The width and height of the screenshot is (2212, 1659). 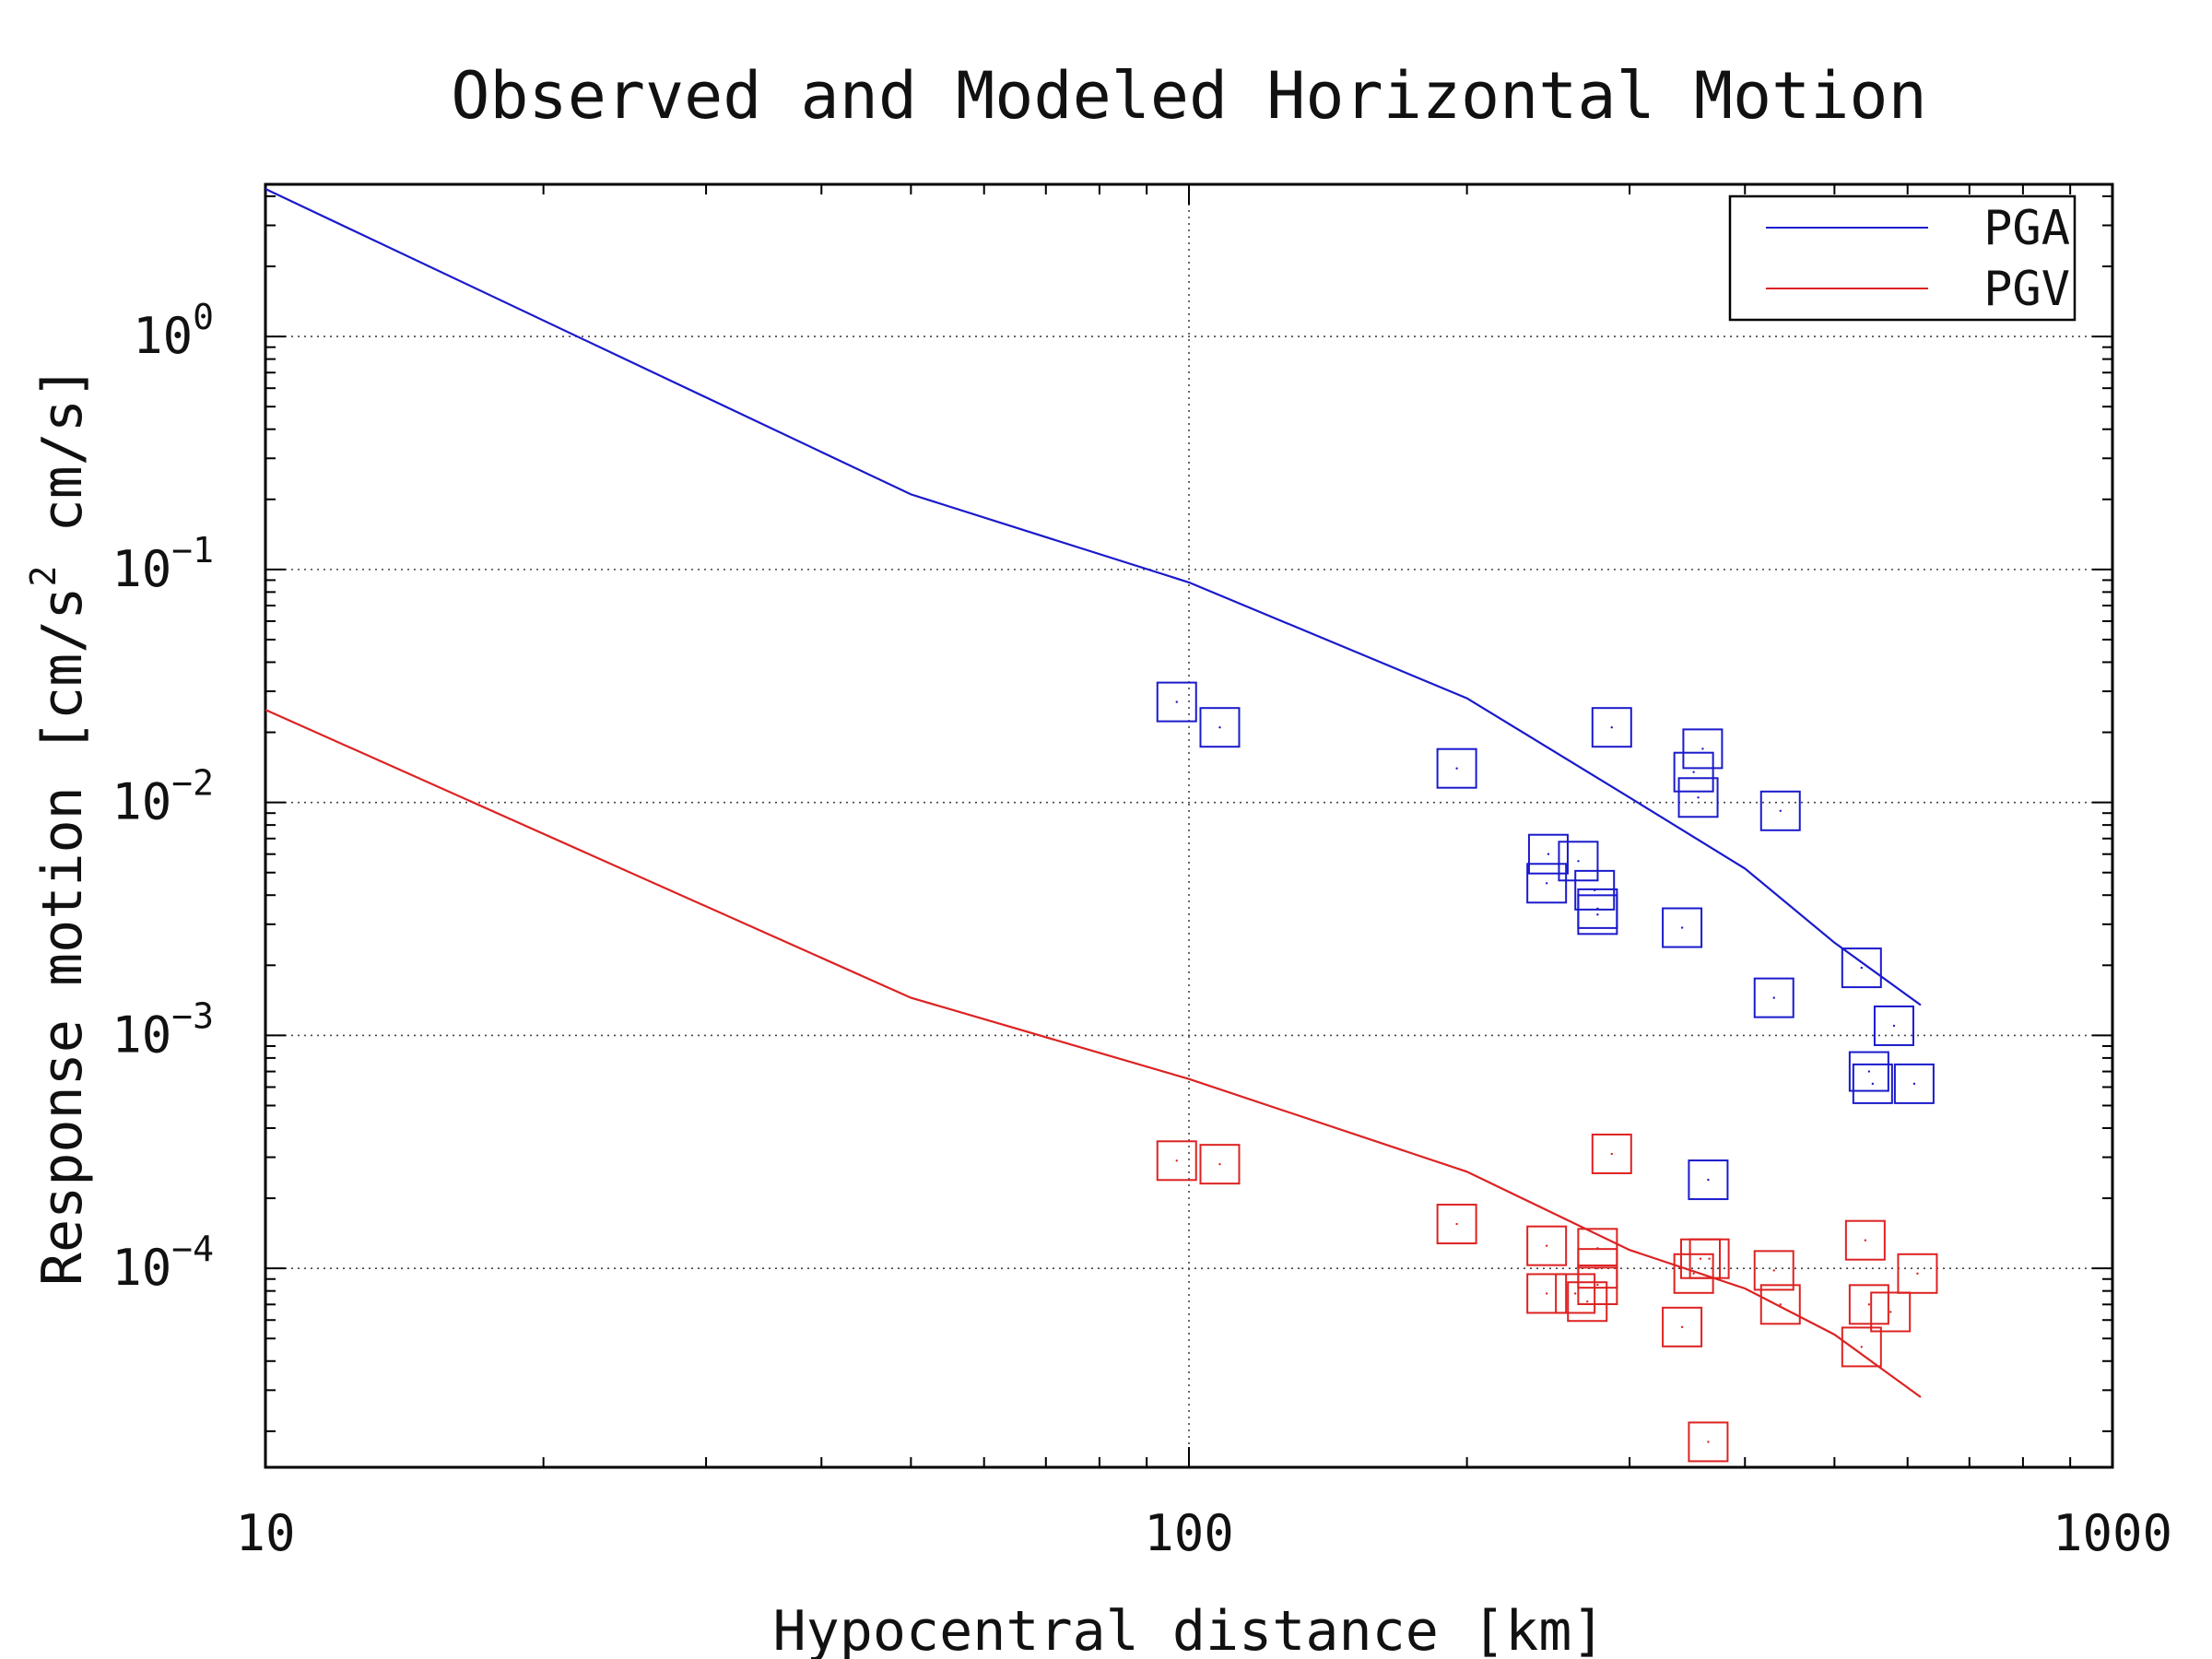 I want to click on y-axis-label-part-2: cm/s], so click(x=62, y=466).